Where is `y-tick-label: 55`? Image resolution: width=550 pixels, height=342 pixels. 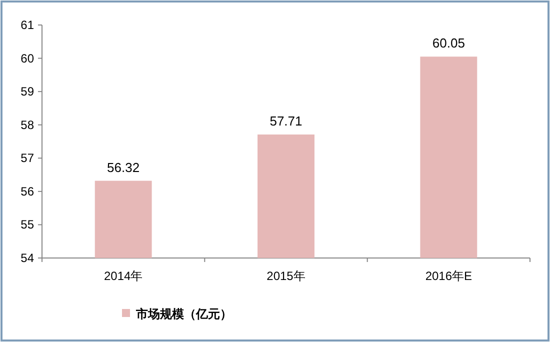 y-tick-label: 55 is located at coordinates (27, 225).